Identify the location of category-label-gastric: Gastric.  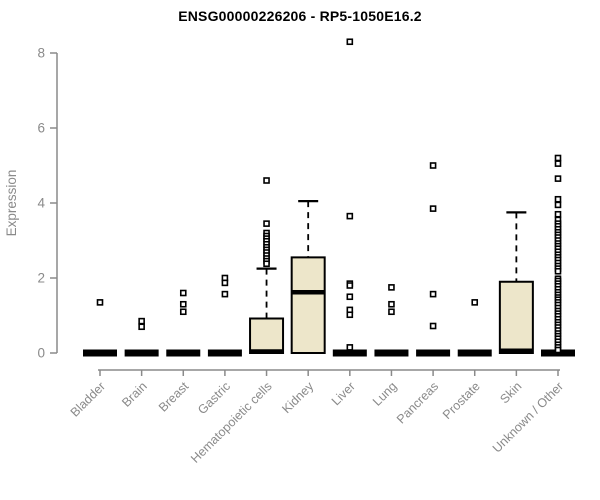
(214, 398).